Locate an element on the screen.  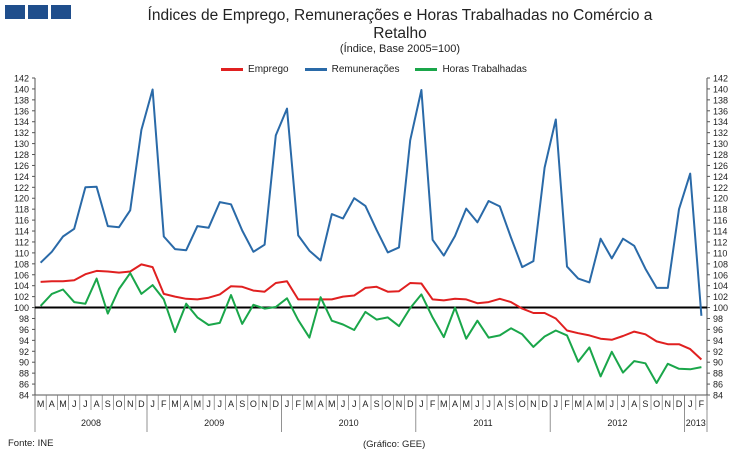
y-tick-label-right: 106 is located at coordinates (720, 275).